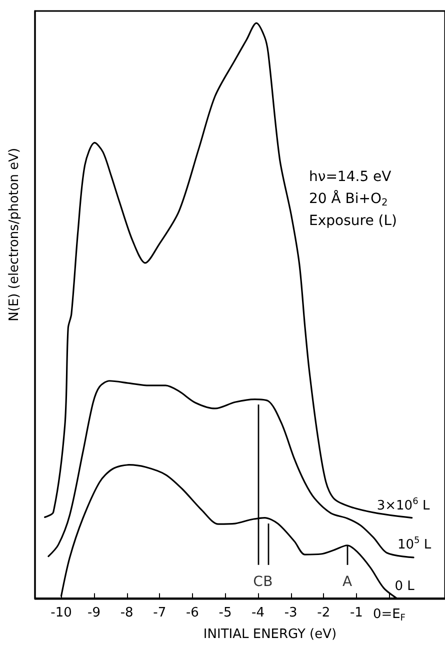 This screenshot has height=646, width=445. I want to click on x-tick-label: -8, so click(127, 612).